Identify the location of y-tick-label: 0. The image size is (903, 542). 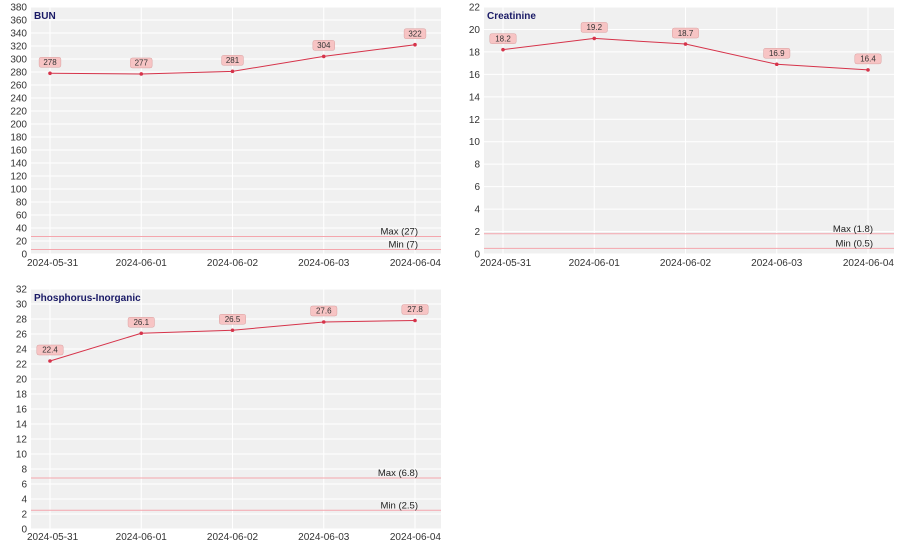
(24, 255).